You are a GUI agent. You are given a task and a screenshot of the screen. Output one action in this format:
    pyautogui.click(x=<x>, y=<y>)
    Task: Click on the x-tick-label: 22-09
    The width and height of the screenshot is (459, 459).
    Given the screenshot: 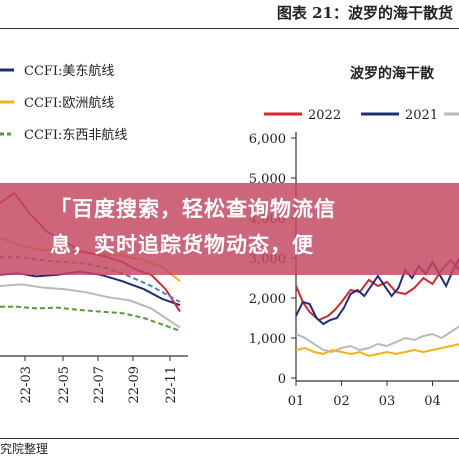 What is the action you would take?
    pyautogui.click(x=134, y=384)
    